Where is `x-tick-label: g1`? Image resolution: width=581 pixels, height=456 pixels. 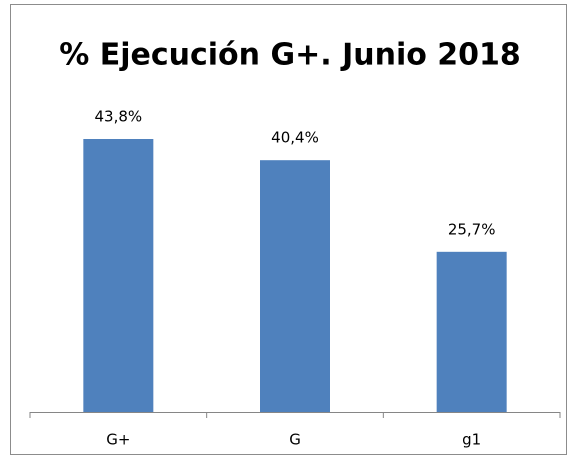 x-tick-label: g1 is located at coordinates (471, 440).